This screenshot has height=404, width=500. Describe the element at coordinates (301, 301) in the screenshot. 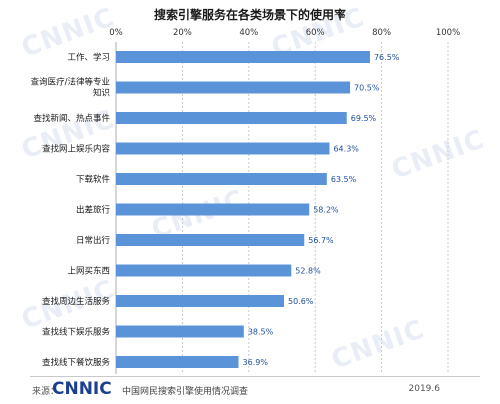

I see `value-label: 50.6%` at that location.